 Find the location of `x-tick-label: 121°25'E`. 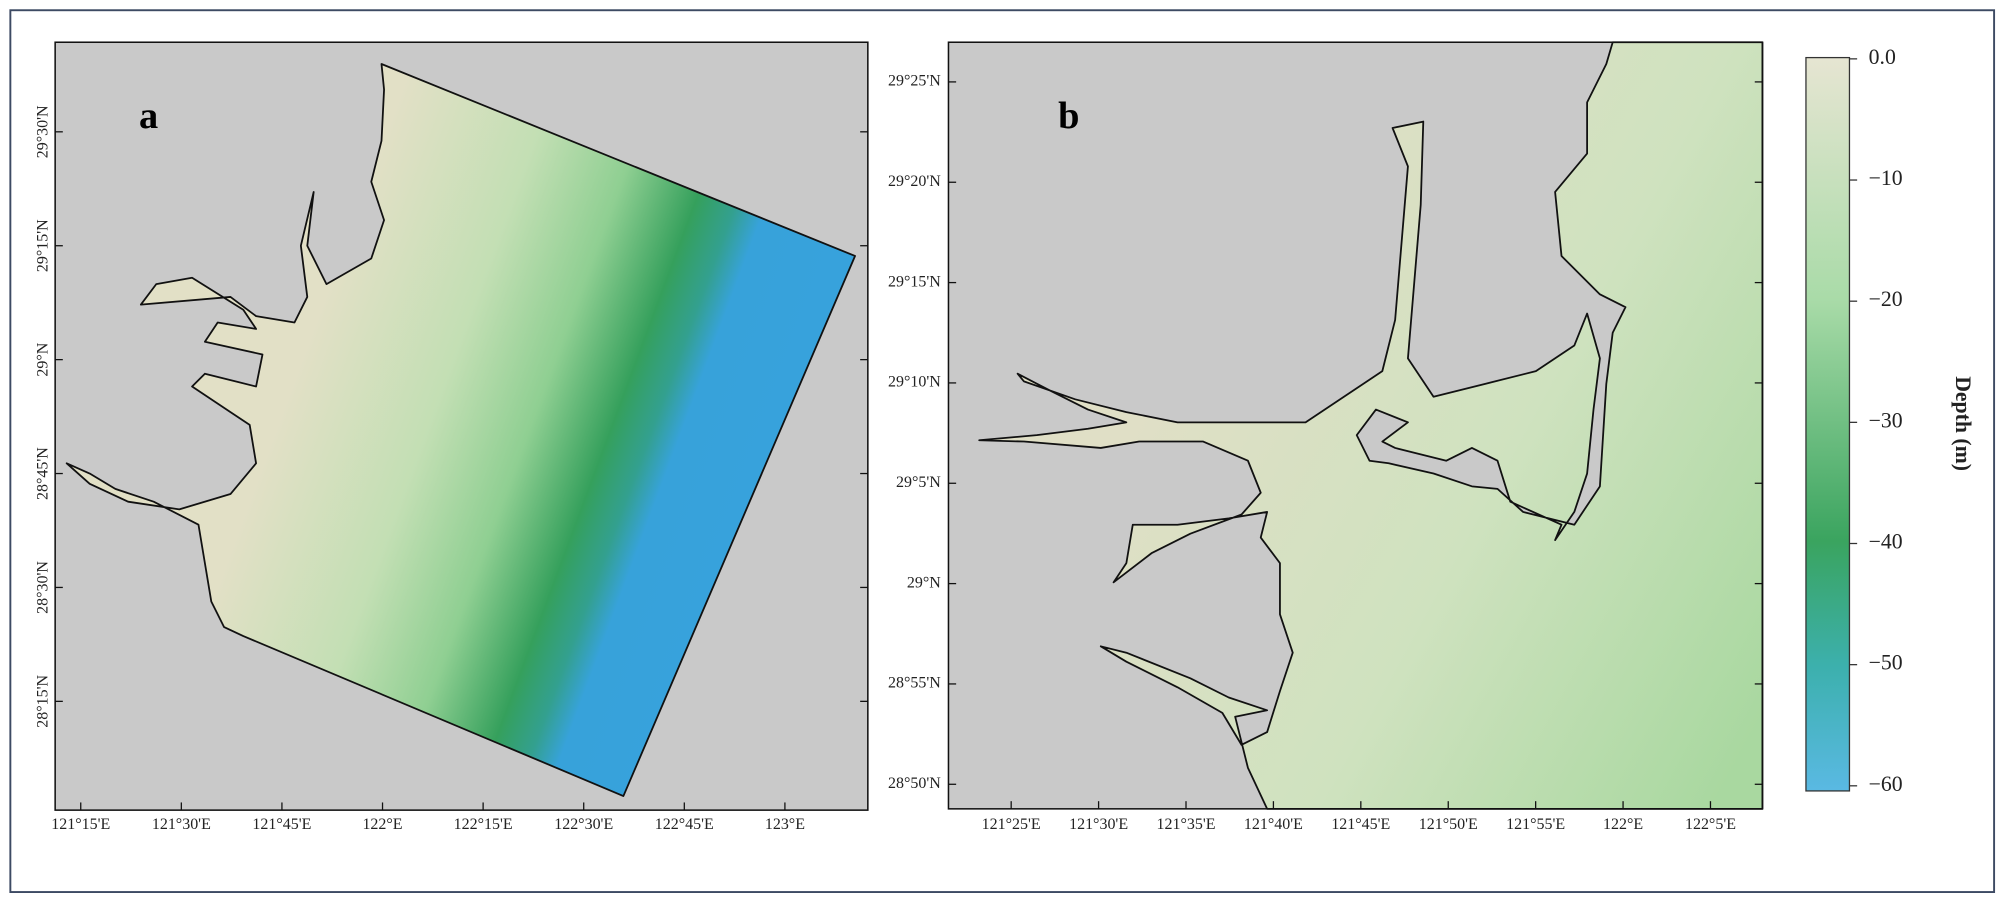

x-tick-label: 121°25'E is located at coordinates (1011, 824).